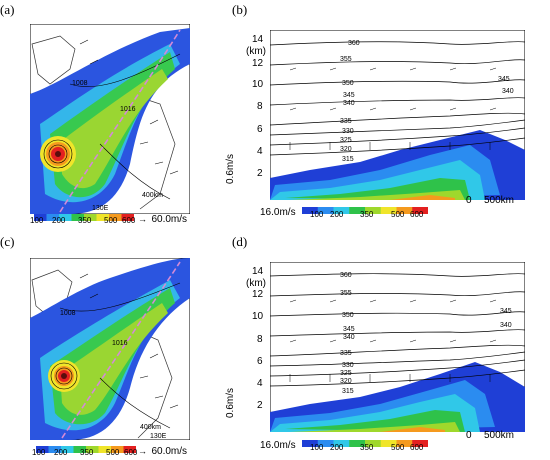 The image size is (550, 460). What do you see at coordinates (346, 149) in the screenshot?
I see `panel-b-theta-320: 320` at bounding box center [346, 149].